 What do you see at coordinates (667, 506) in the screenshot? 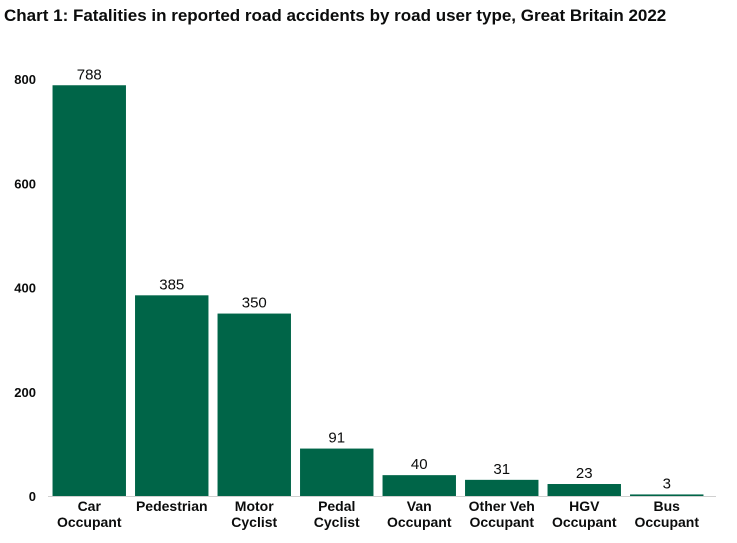
I see `x-tick-label: Bus` at bounding box center [667, 506].